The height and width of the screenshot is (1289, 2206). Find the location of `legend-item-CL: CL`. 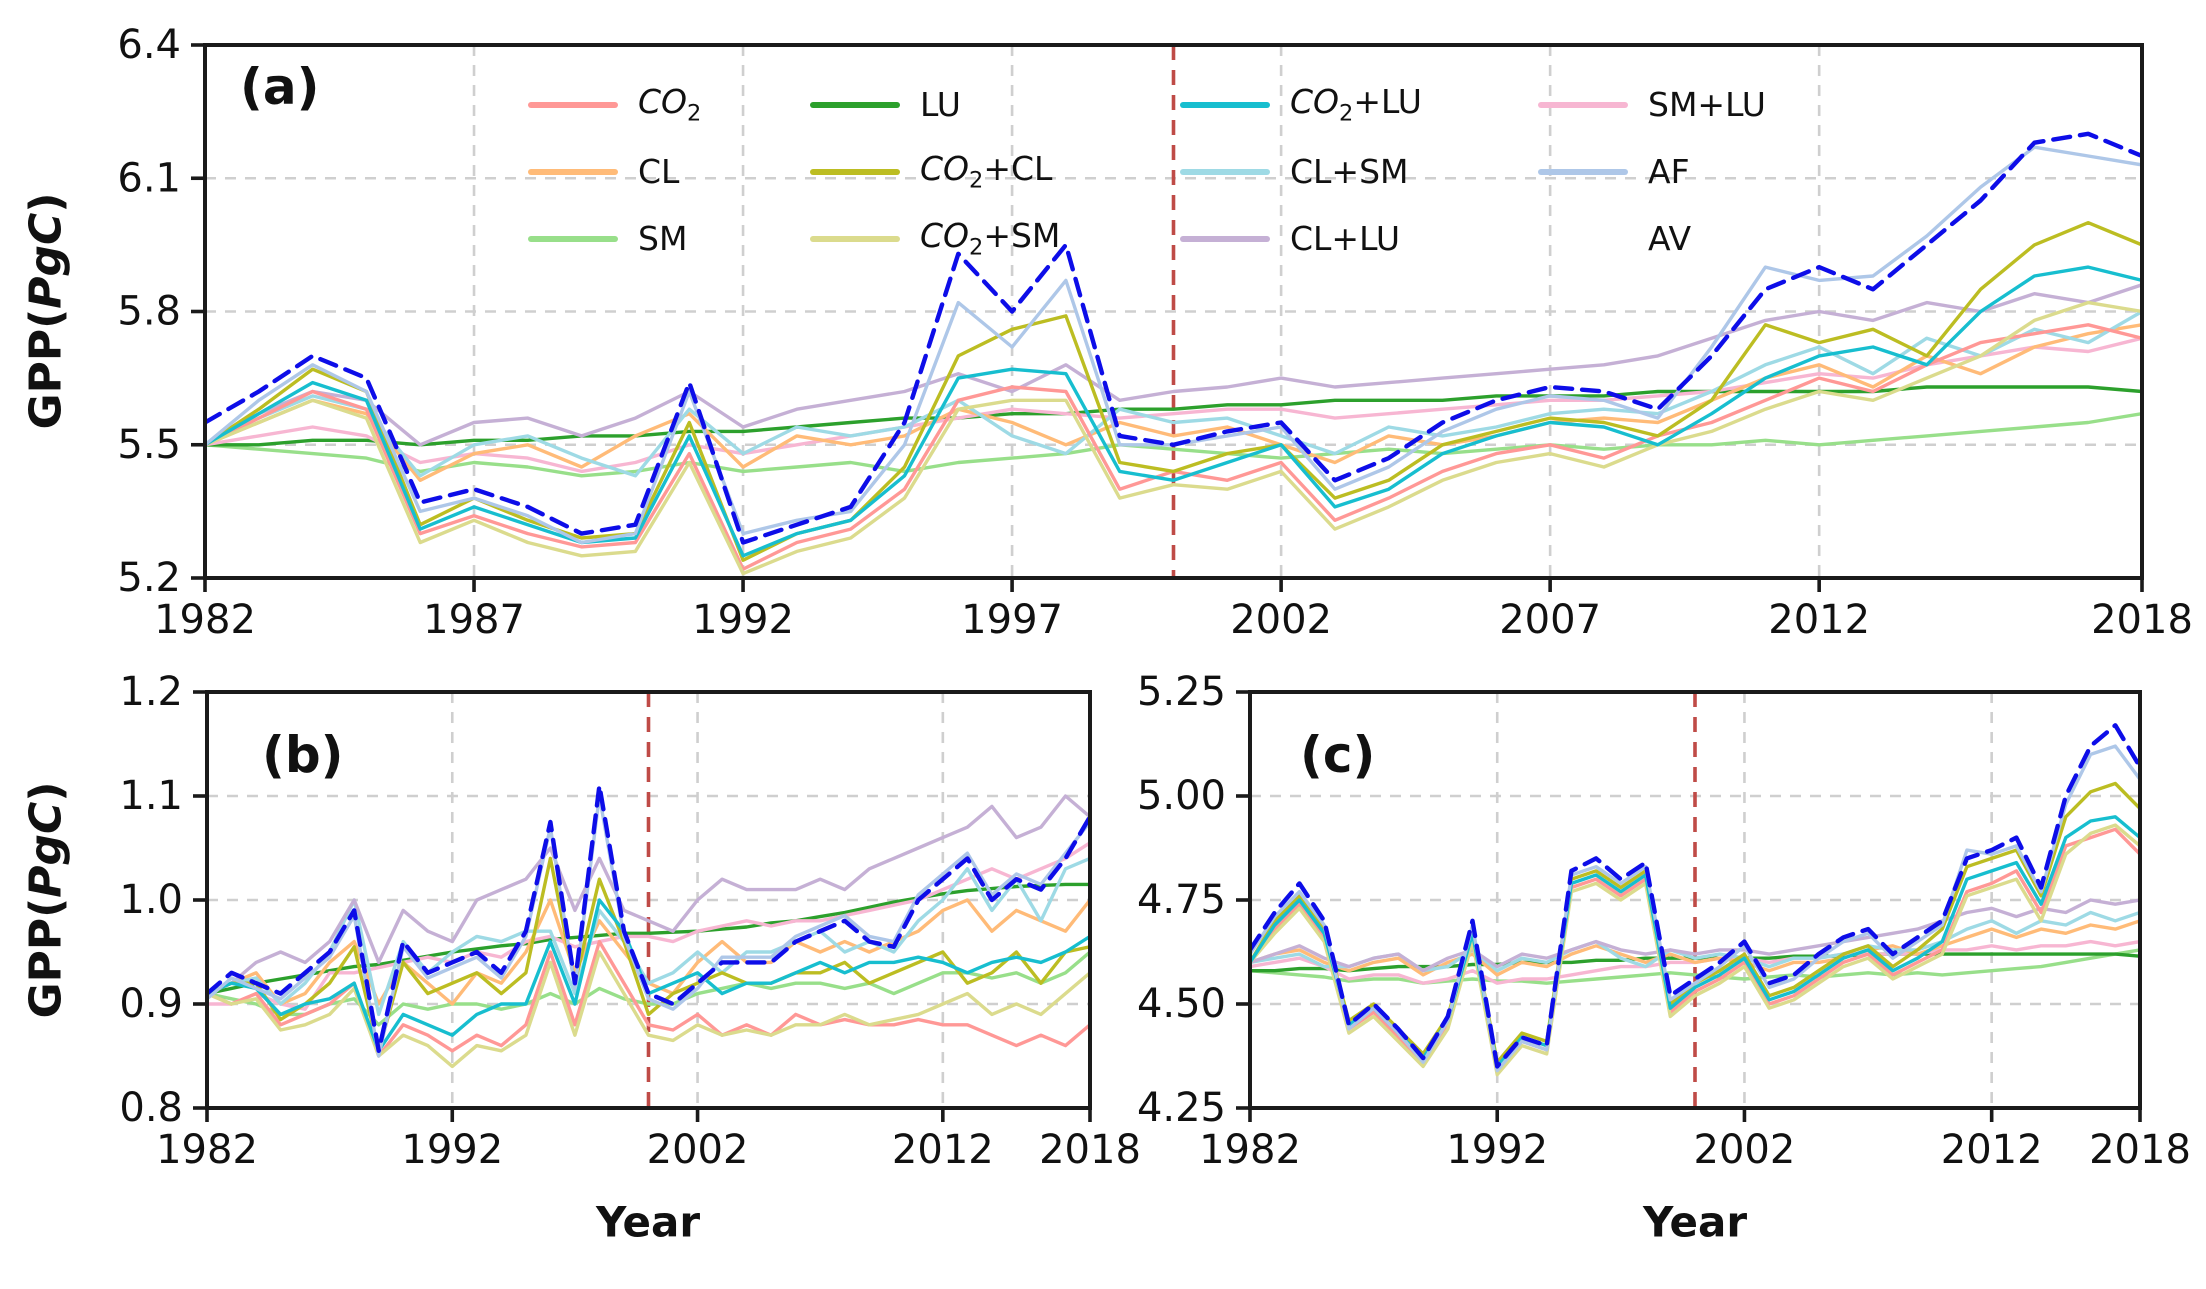

legend-item-CL: CL is located at coordinates (603, 171).